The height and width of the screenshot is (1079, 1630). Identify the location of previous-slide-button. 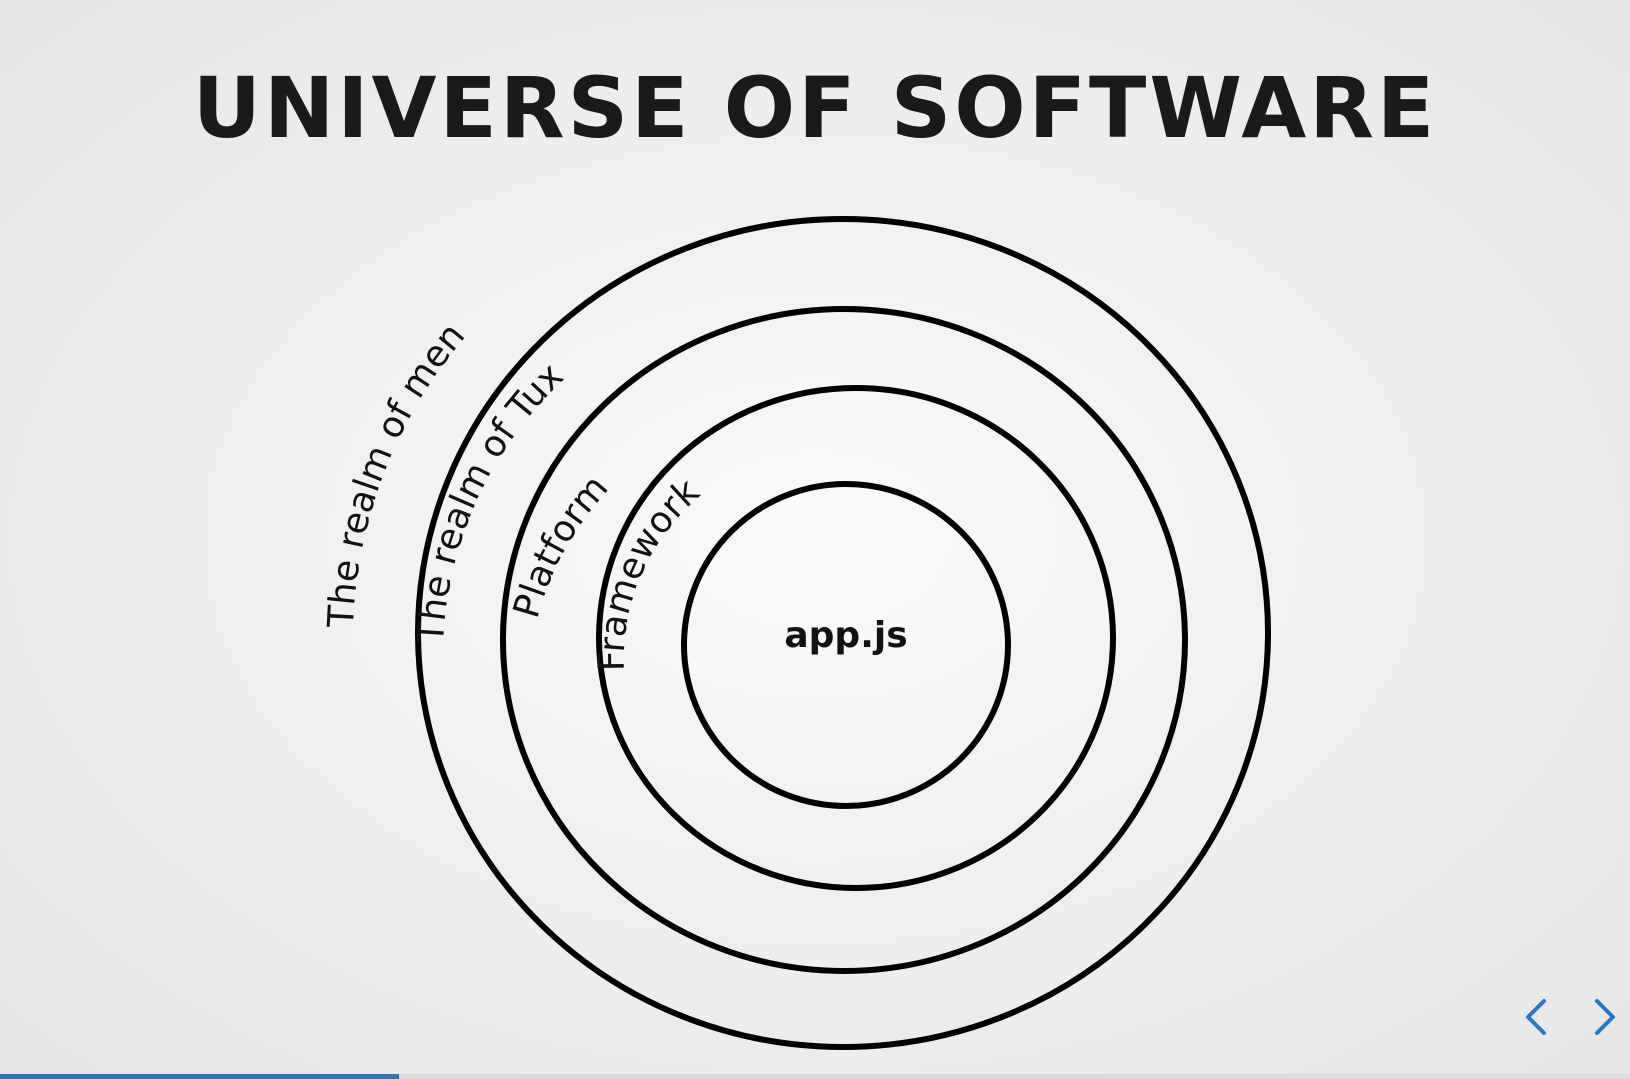
(1537, 1017).